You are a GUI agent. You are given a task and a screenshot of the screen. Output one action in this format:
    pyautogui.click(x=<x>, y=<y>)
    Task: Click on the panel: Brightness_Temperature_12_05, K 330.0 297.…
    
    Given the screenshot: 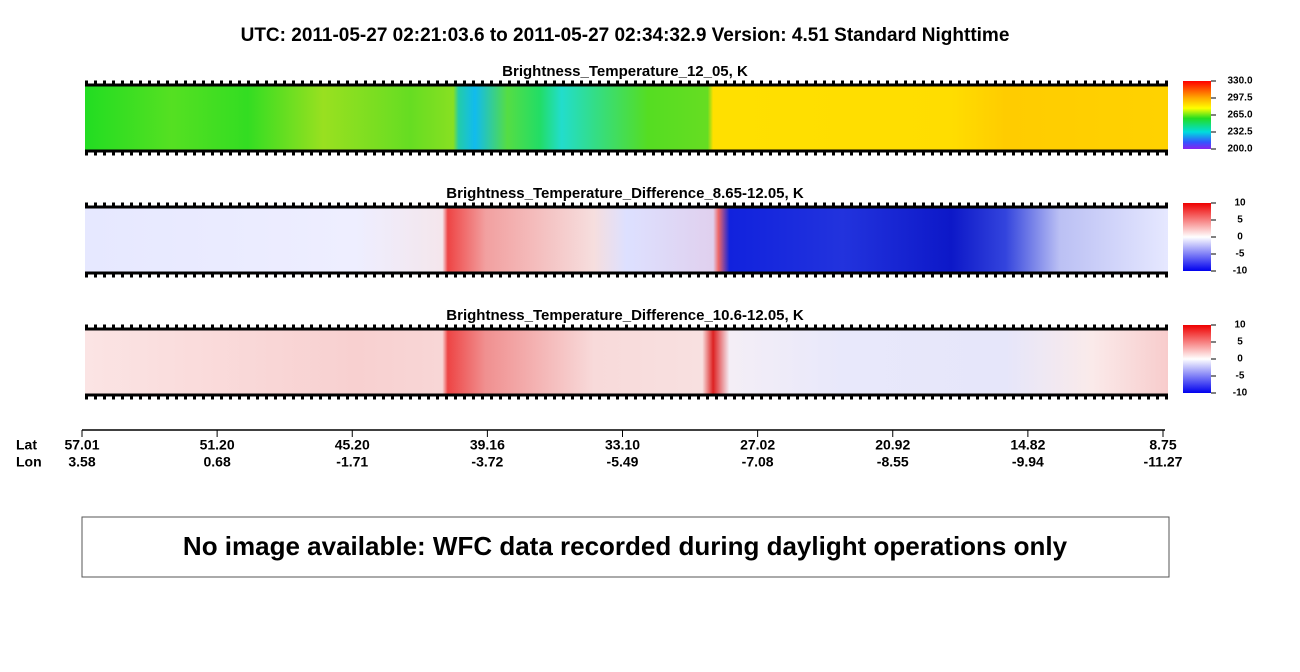 What is the action you would take?
    pyautogui.click(x=669, y=109)
    